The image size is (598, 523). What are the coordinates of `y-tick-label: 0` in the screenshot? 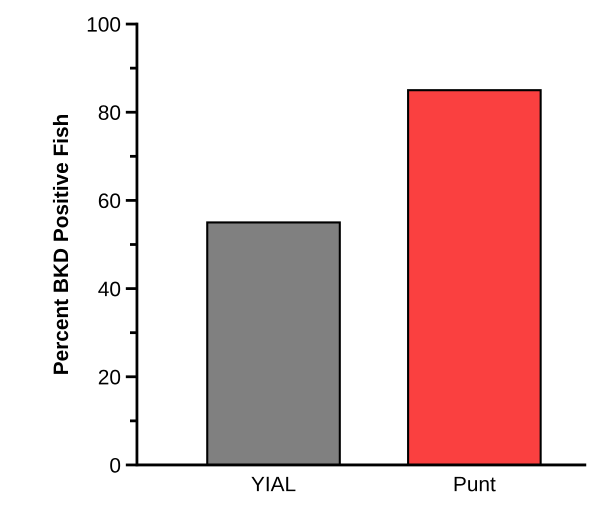 It's located at (115, 465).